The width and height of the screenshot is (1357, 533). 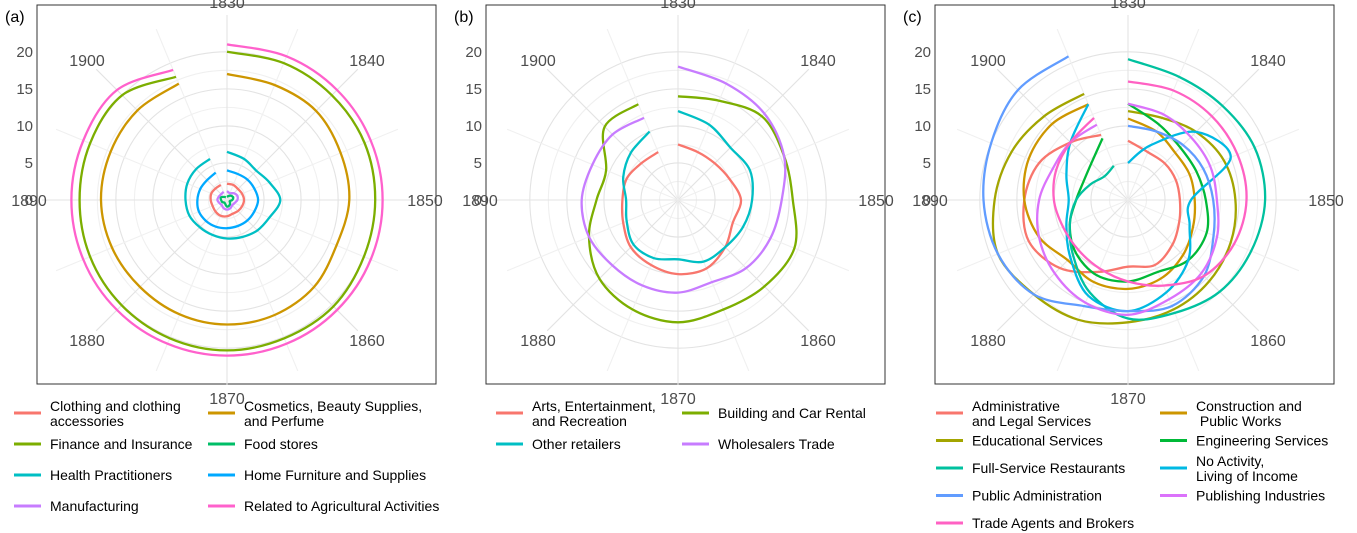 I want to click on legend-item: Arts, Entertainment, and Recreation, so click(x=576, y=413).